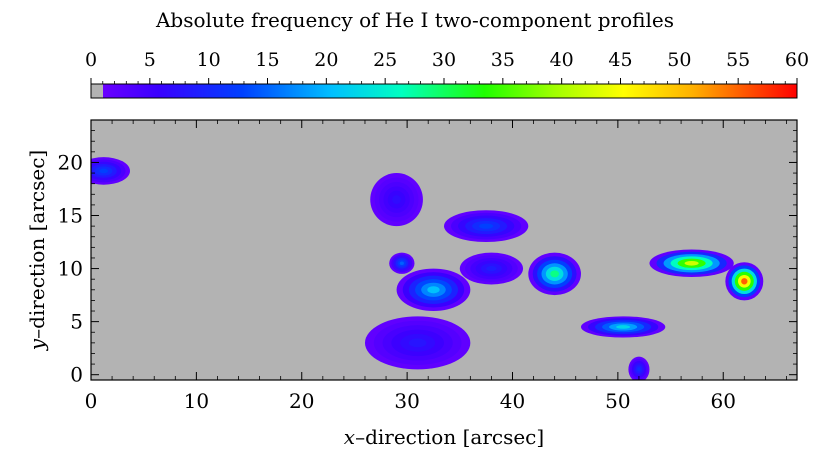  I want to click on colorbar-tick-label: 55, so click(738, 60).